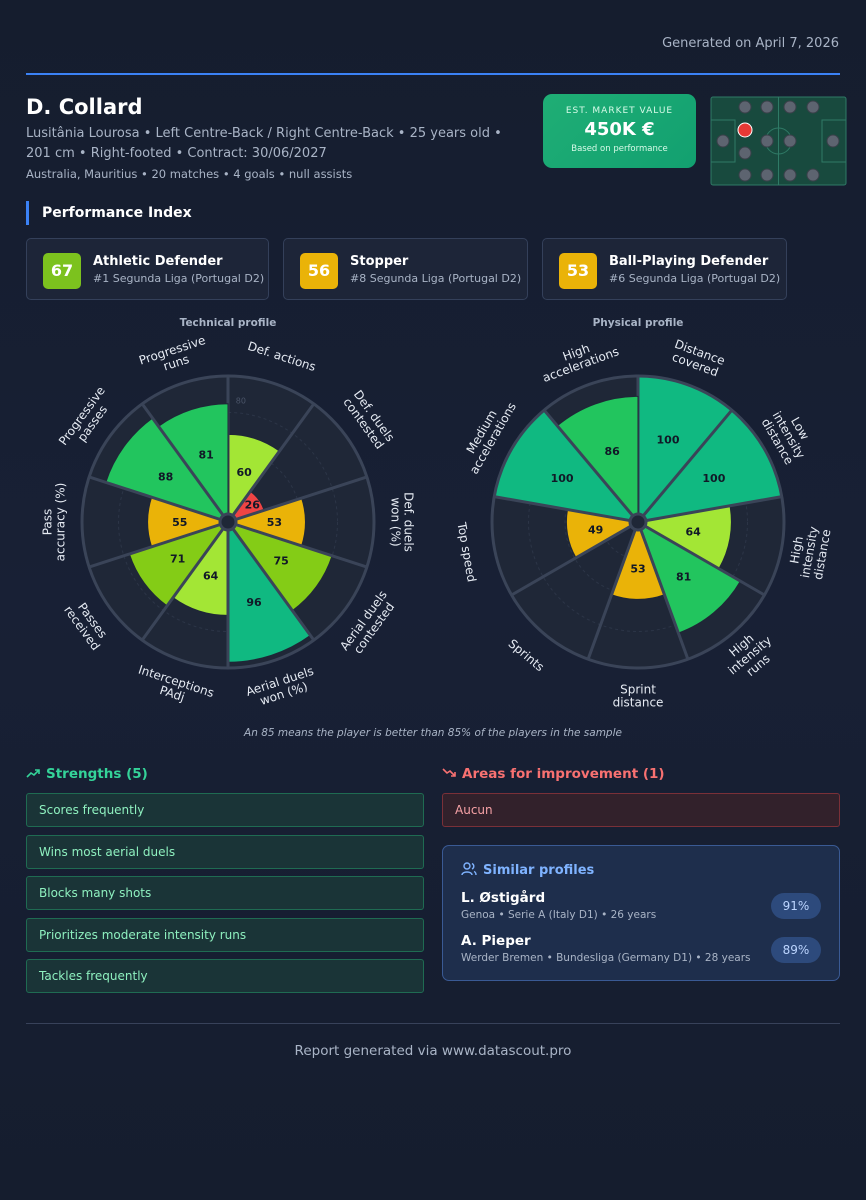  I want to click on radar-value-label: 88, so click(165, 477).